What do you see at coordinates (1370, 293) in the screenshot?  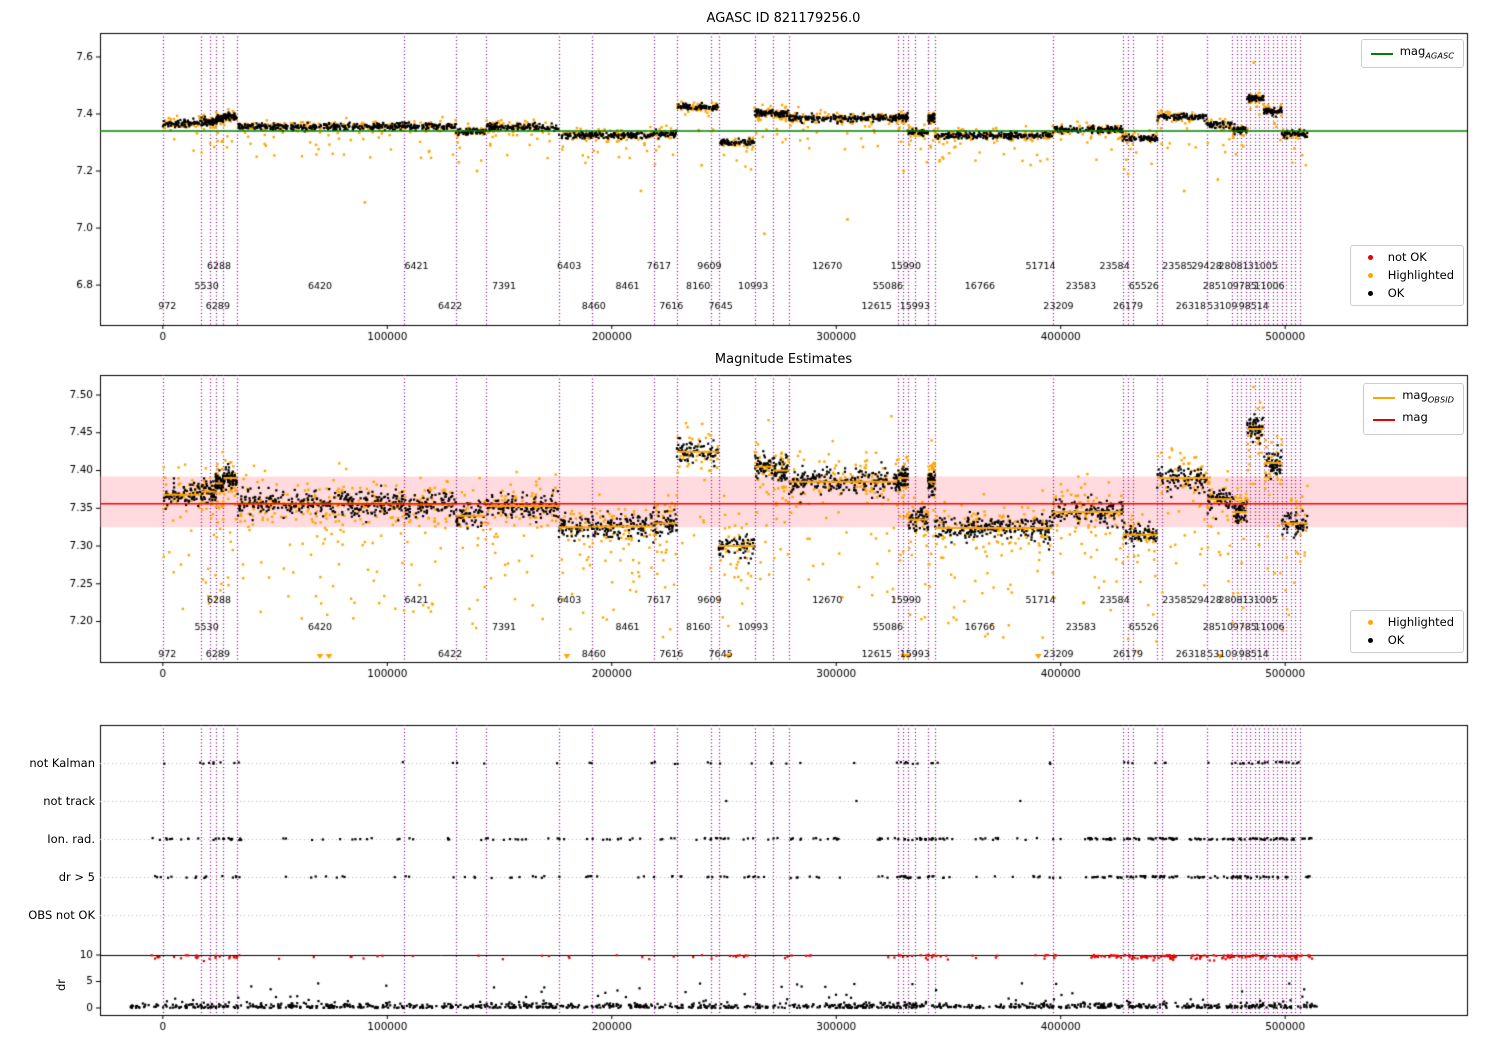 I see `ok-dot-swatch` at bounding box center [1370, 293].